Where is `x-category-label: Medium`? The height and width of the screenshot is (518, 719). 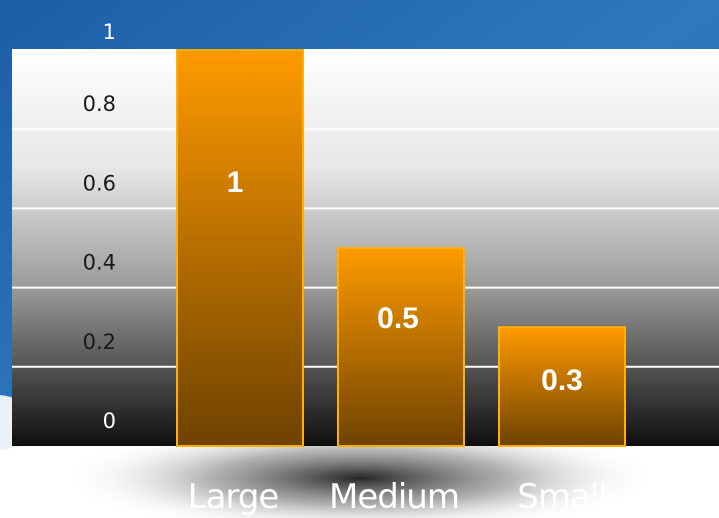
x-category-label: Medium is located at coordinates (394, 497).